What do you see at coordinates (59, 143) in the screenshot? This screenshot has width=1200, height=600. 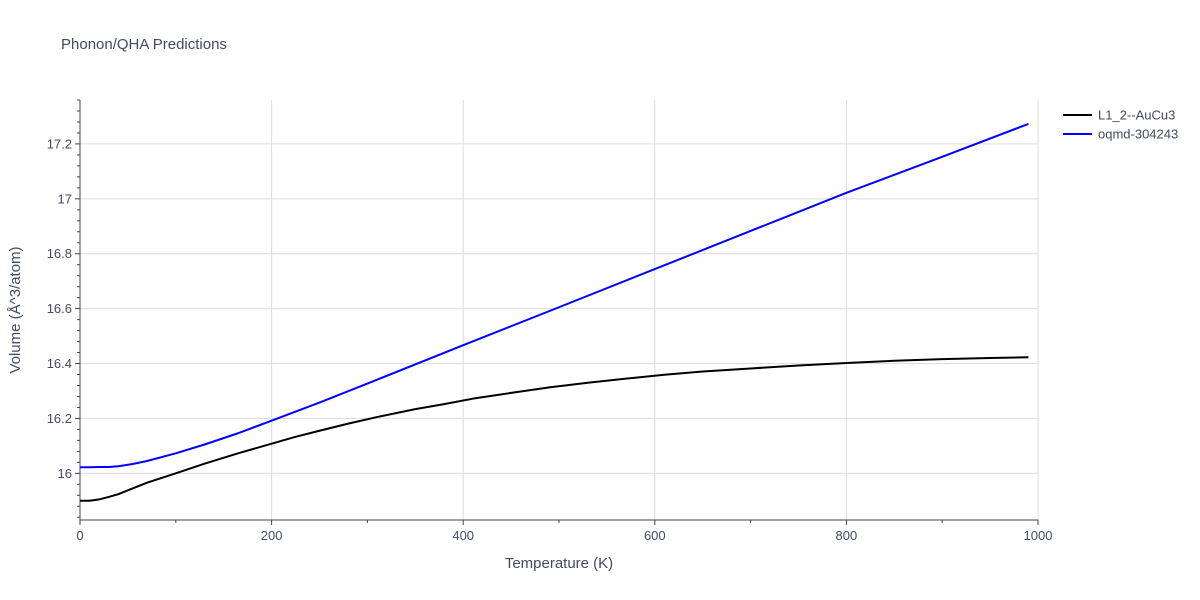 I see `y-tick-label: 17.2` at bounding box center [59, 143].